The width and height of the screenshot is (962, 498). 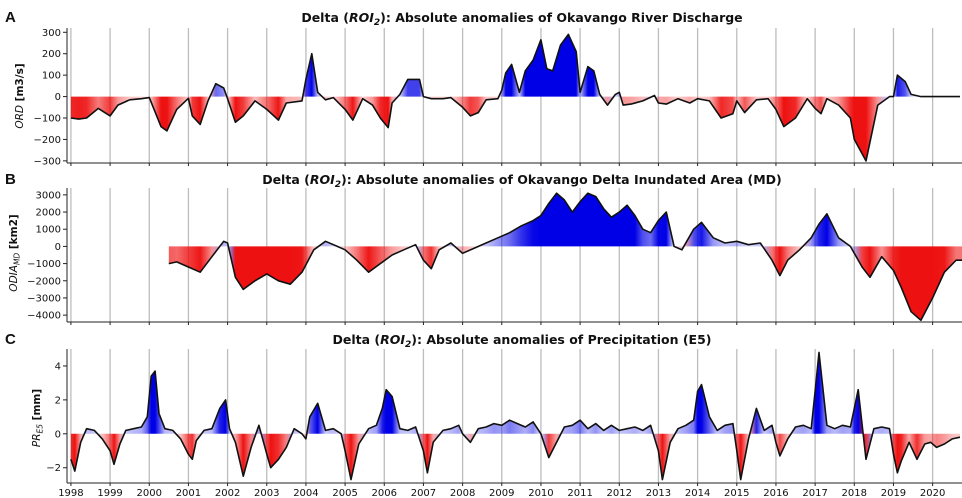 I want to click on ytick-label: −300, so click(x=47, y=161).